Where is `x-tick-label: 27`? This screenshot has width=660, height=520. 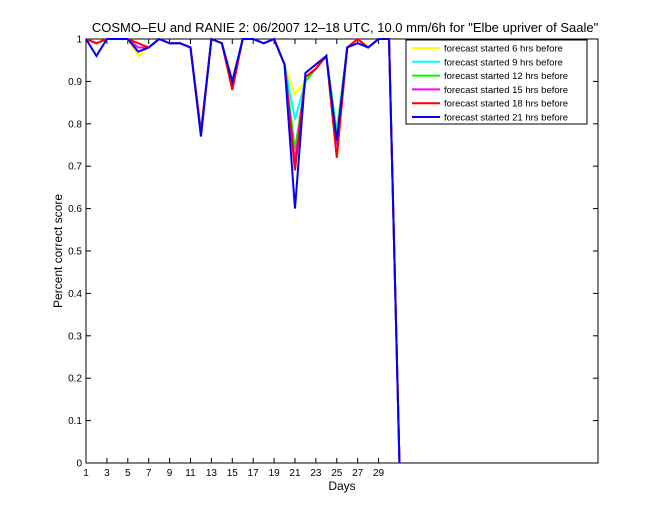 x-tick-label: 27 is located at coordinates (358, 473).